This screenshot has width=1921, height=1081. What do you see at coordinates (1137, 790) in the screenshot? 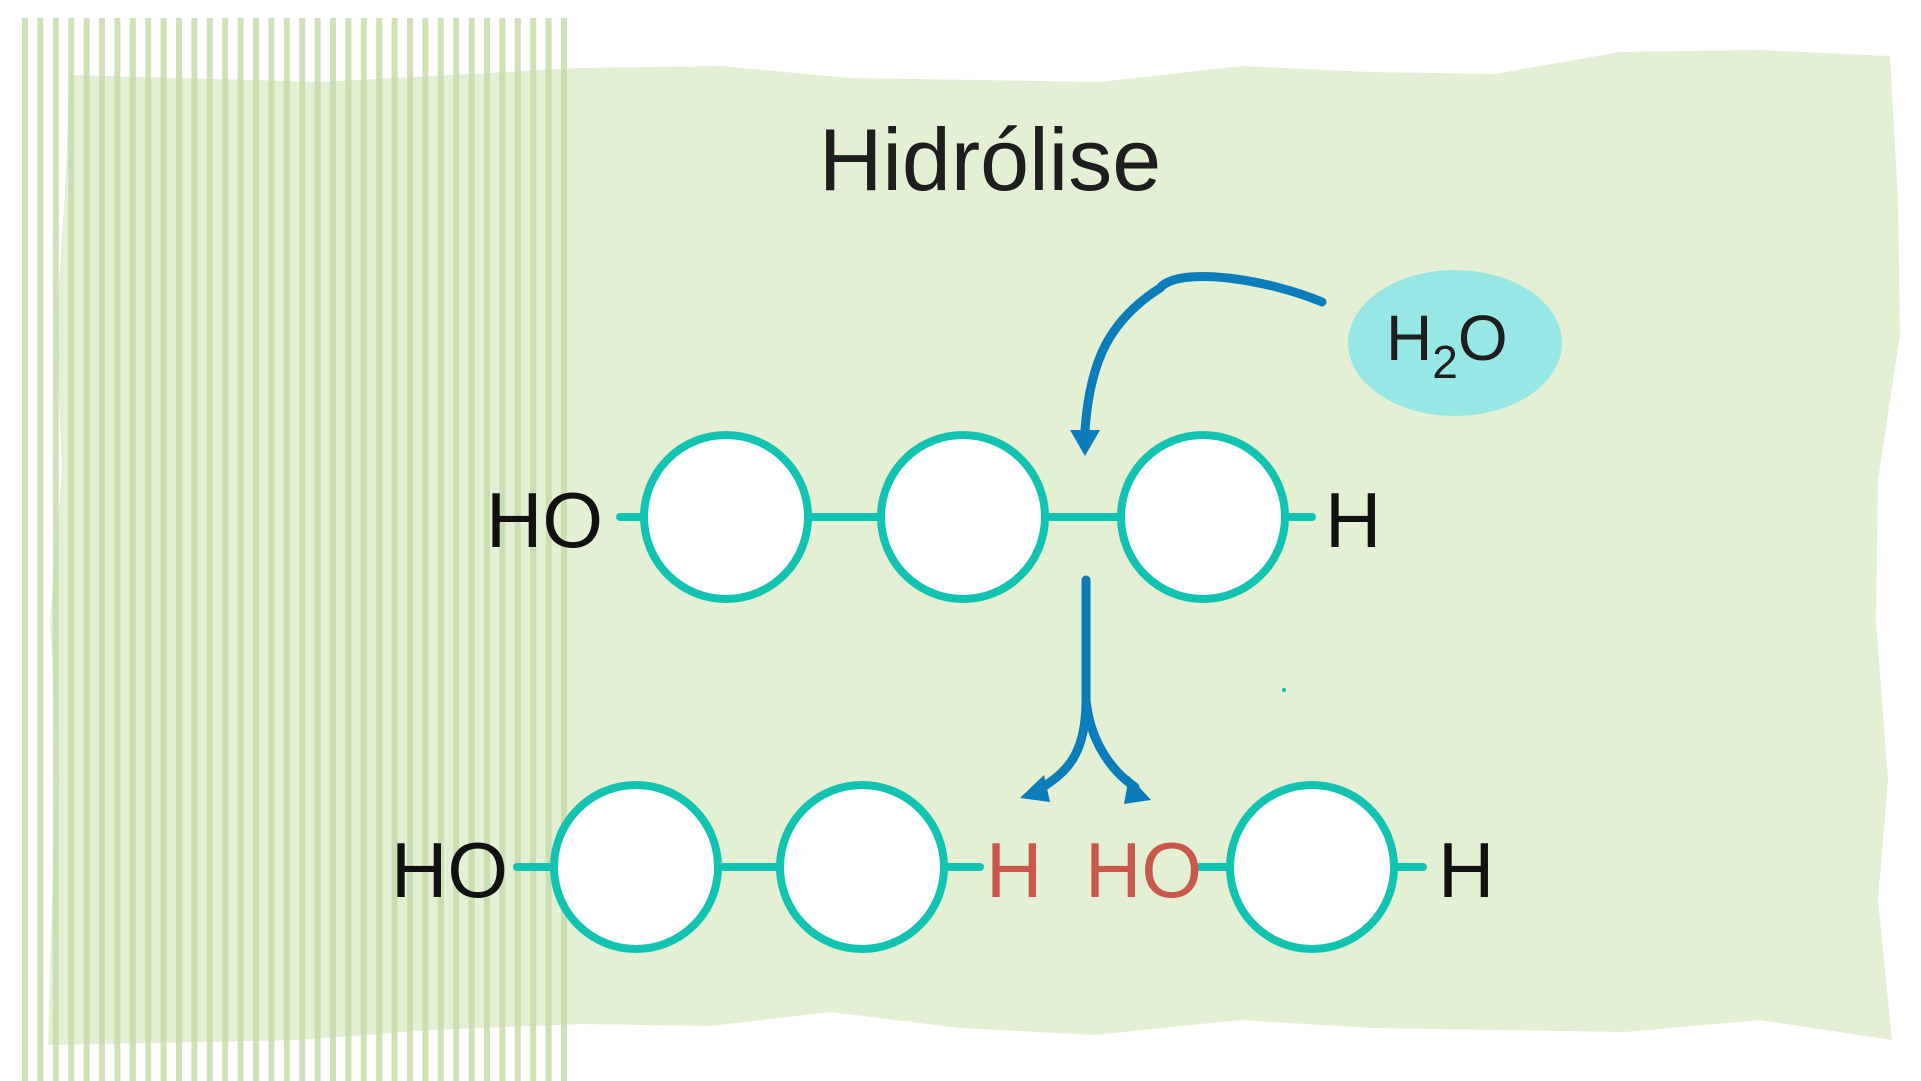
I see `split-arrowhead-right` at bounding box center [1137, 790].